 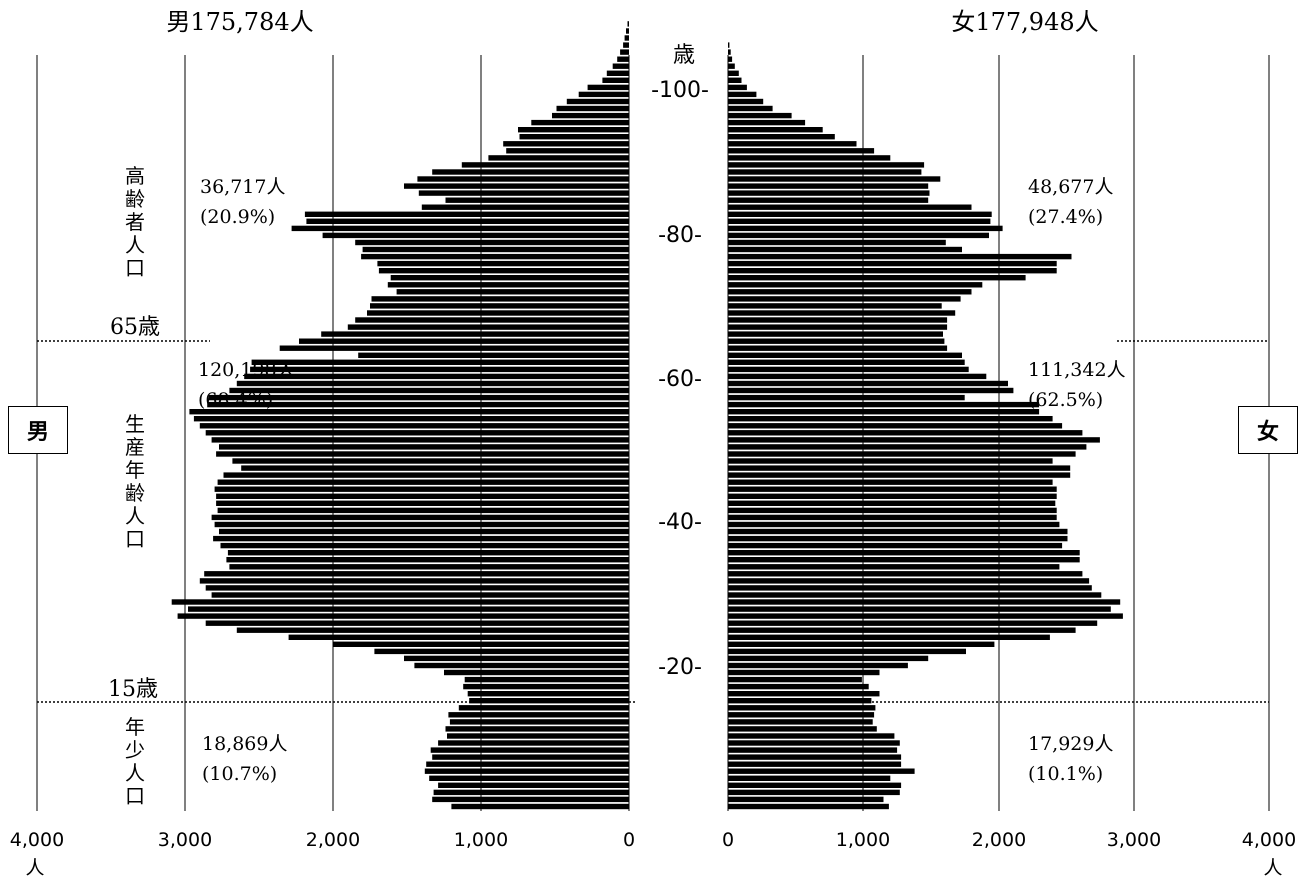 What do you see at coordinates (135, 199) in the screenshot?
I see `lbl-elderly-char: 齢` at bounding box center [135, 199].